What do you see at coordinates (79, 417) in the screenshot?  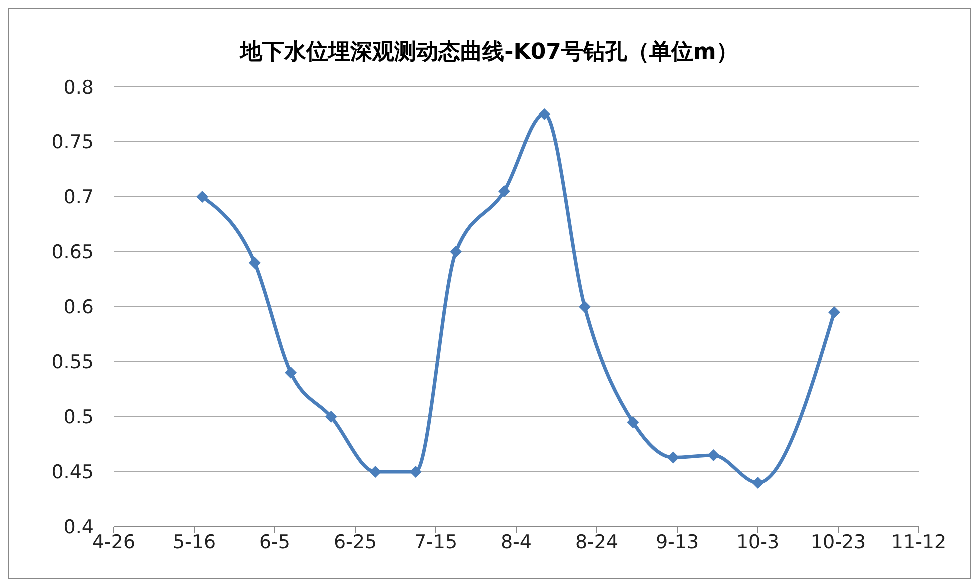 I see `y-tick-label: 0.5` at bounding box center [79, 417].